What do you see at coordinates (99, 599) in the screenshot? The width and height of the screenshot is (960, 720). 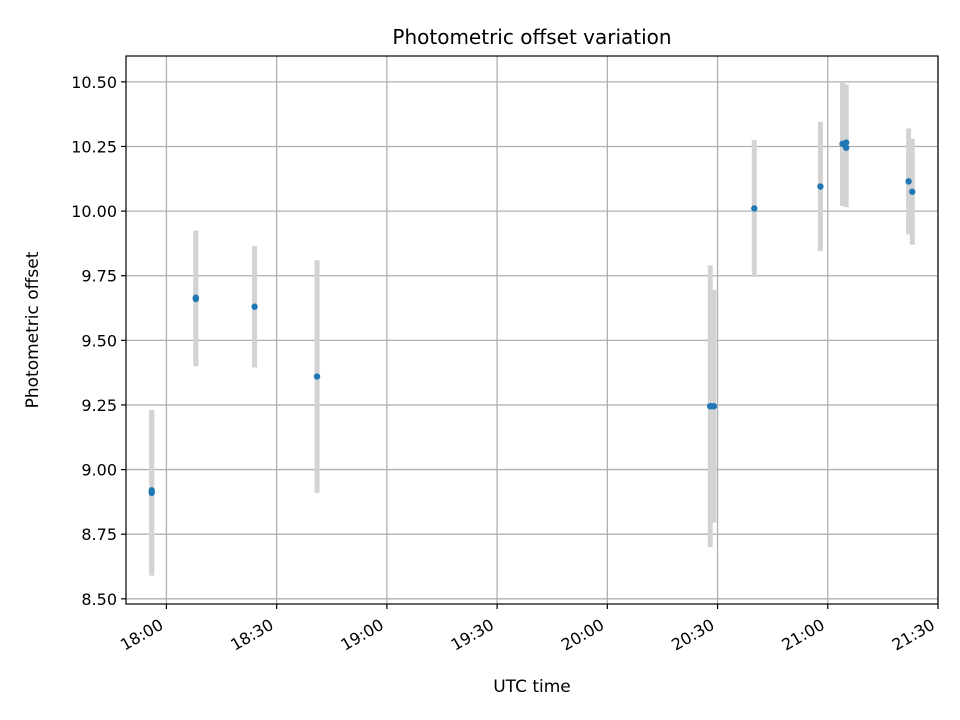 I see `y-tick-label: 8.50` at bounding box center [99, 599].